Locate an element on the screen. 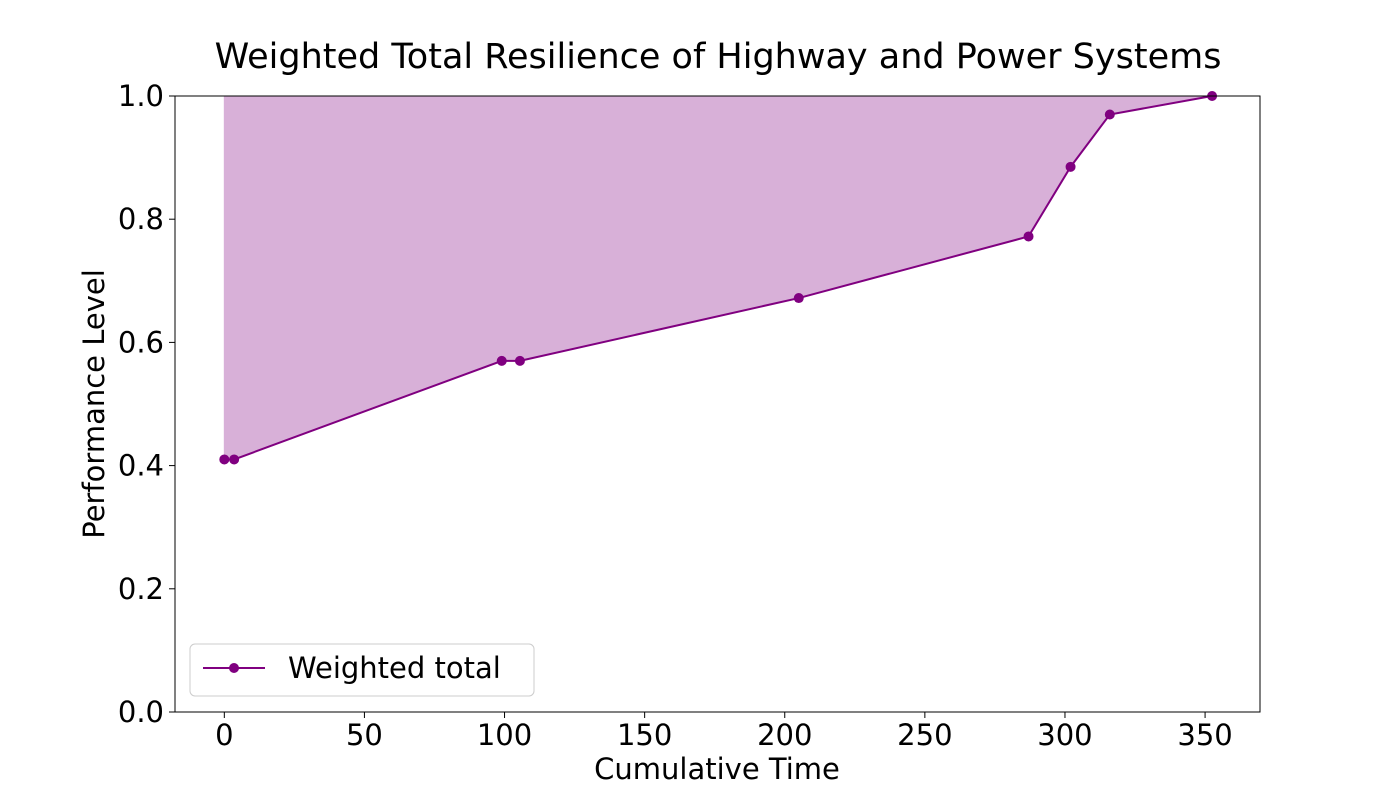 This screenshot has width=1400, height=800. y-tick-label: 0.6 is located at coordinates (141, 342).